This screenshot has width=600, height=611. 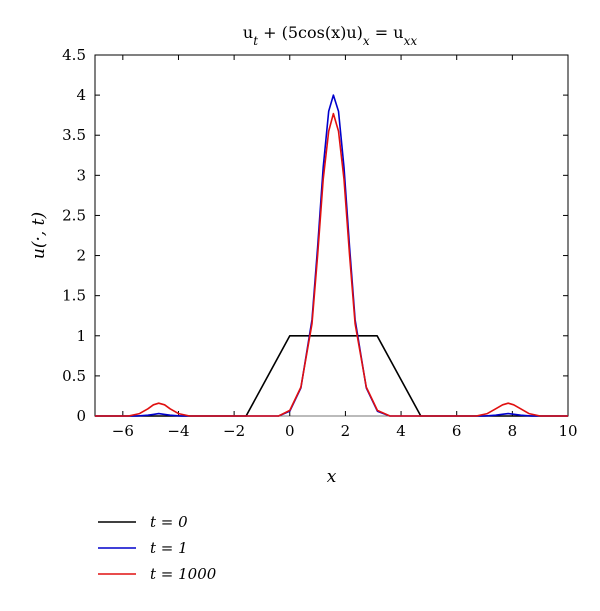 I want to click on chart-title: ut + (5cos(x)u)x = uxx, so click(x=330, y=35).